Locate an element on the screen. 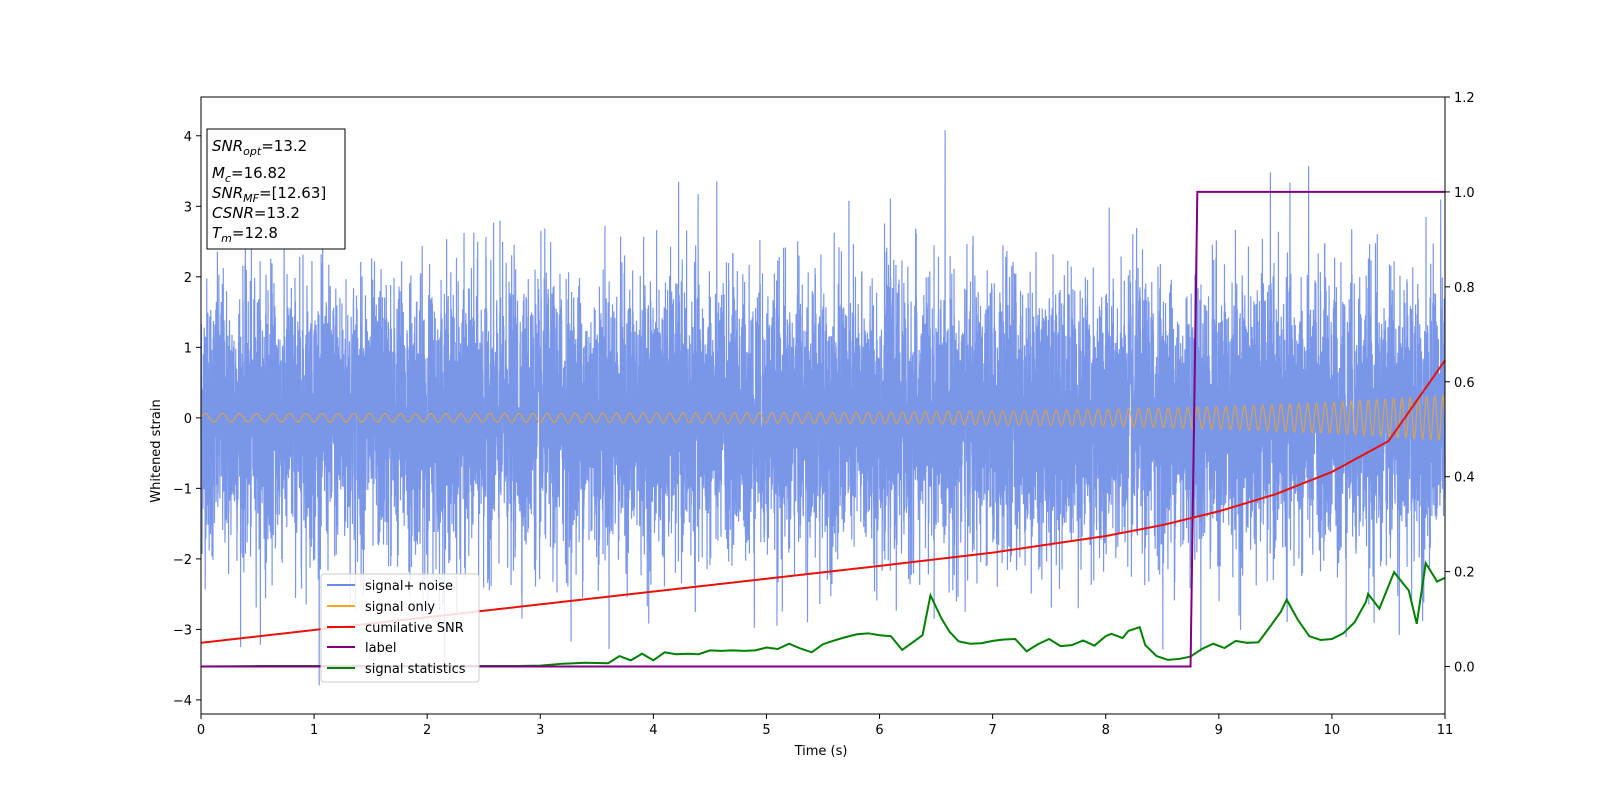 The width and height of the screenshot is (1600, 800). x-axis-label: Time (s) is located at coordinates (821, 751).